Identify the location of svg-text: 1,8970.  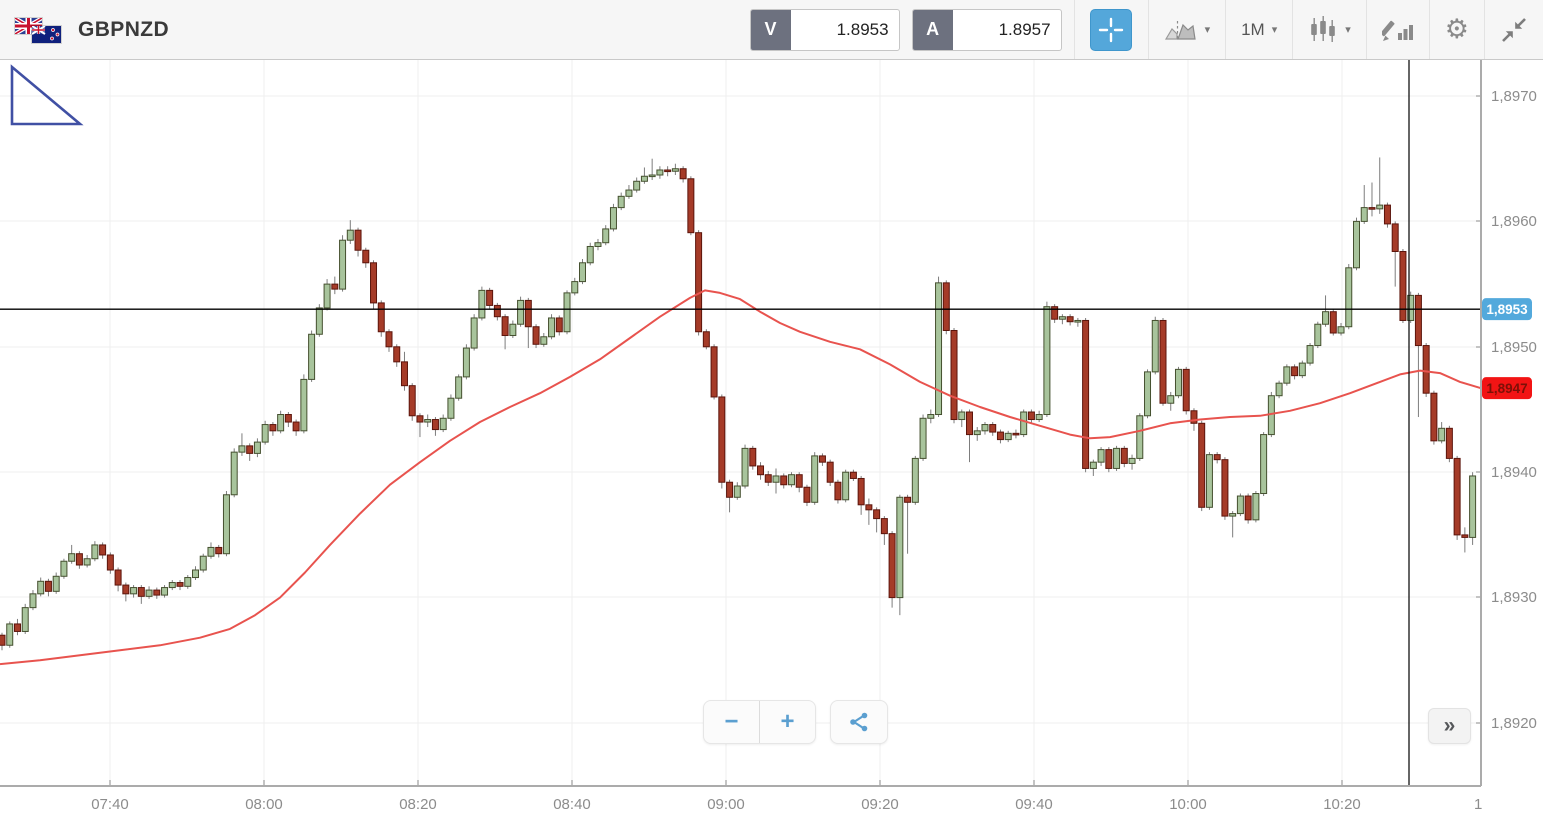
(1514, 96).